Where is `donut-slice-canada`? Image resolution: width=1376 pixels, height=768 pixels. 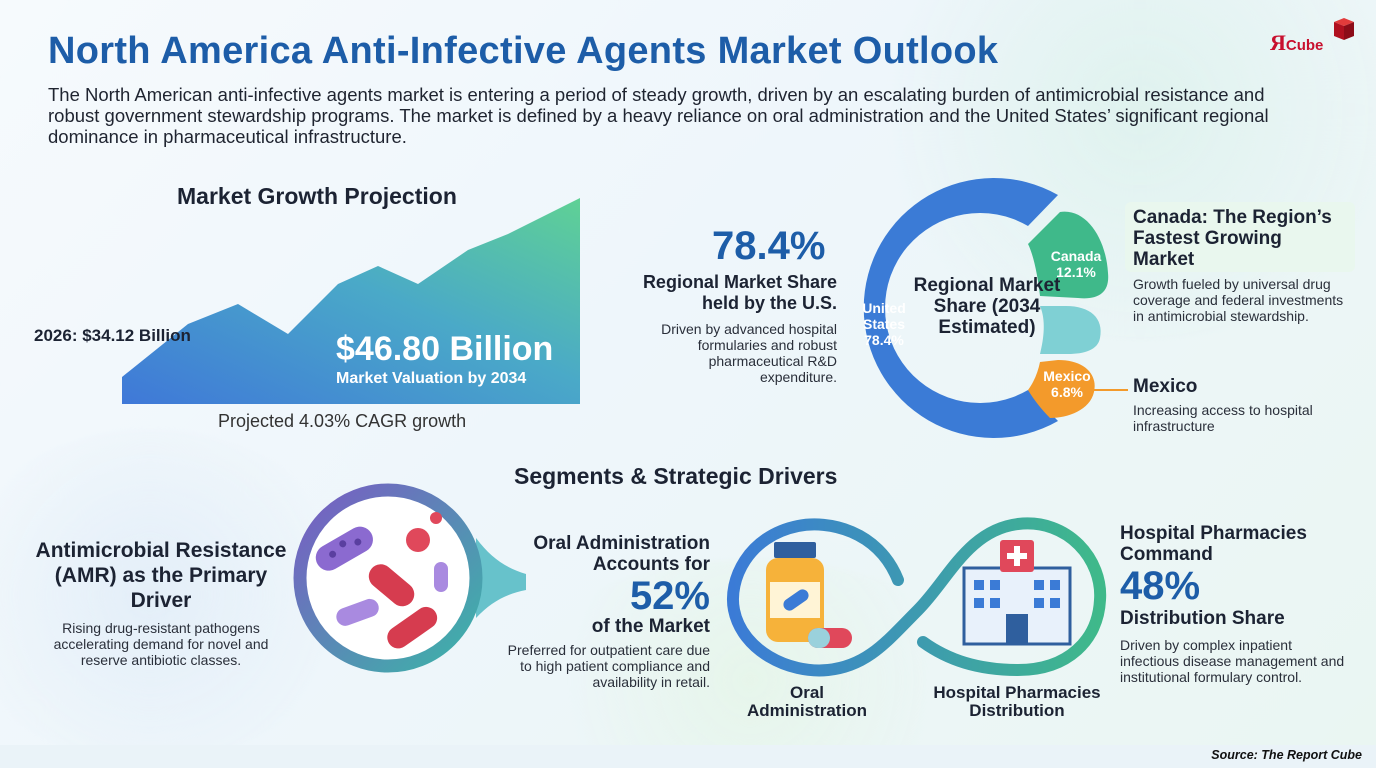 donut-slice-canada is located at coordinates (1068, 255).